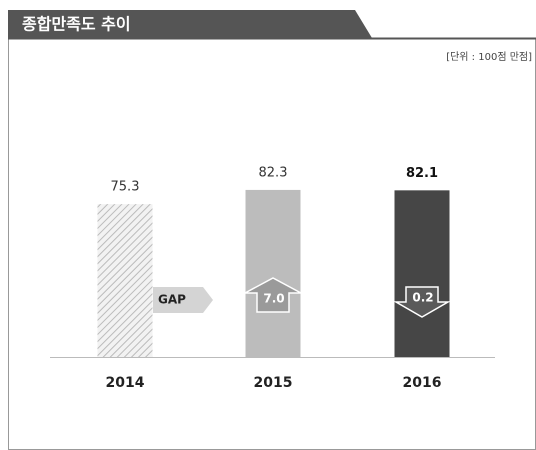  I want to click on title-tab, so click(190, 24).